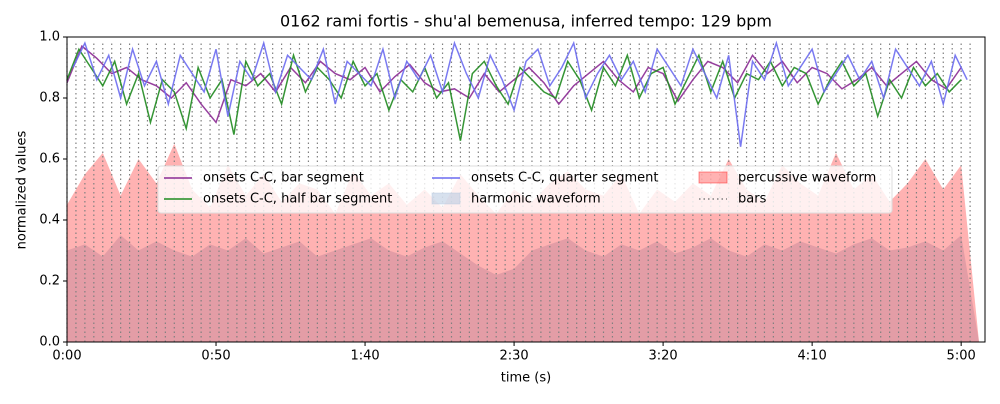 The height and width of the screenshot is (404, 1000). I want to click on y-tick-label: 0.6, so click(49, 159).